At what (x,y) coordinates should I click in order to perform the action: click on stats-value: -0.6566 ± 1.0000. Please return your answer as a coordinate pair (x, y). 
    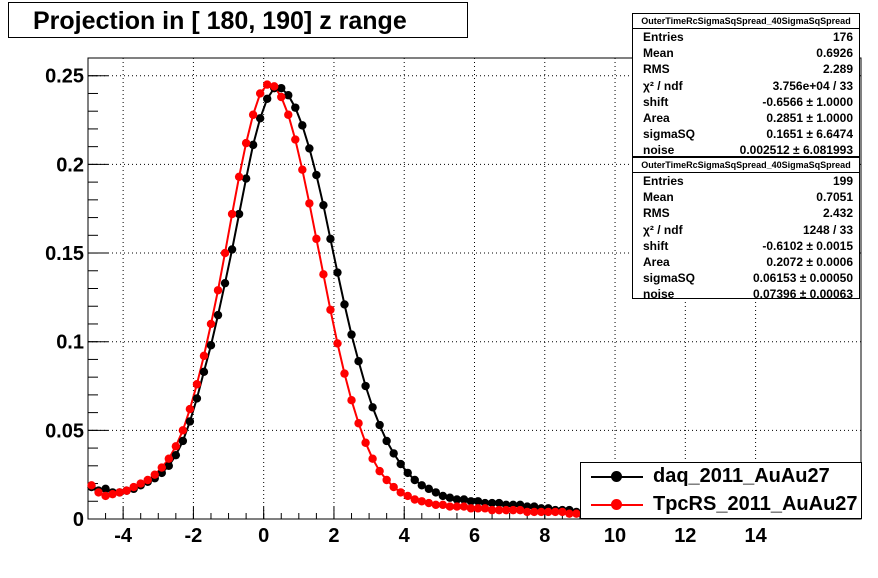
    Looking at the image, I should click on (807, 101).